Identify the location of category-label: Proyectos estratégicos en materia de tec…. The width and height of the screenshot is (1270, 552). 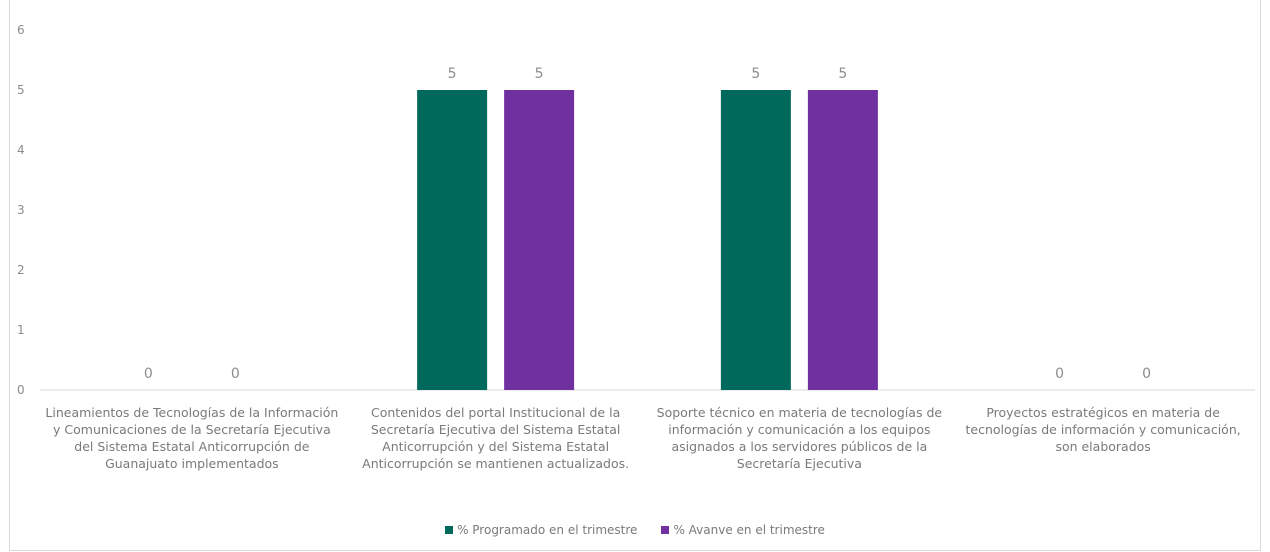
(1103, 429).